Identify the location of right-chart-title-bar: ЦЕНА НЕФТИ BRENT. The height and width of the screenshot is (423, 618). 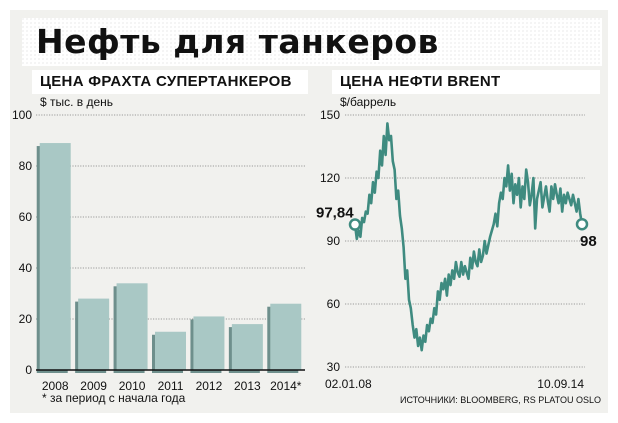
(466, 82).